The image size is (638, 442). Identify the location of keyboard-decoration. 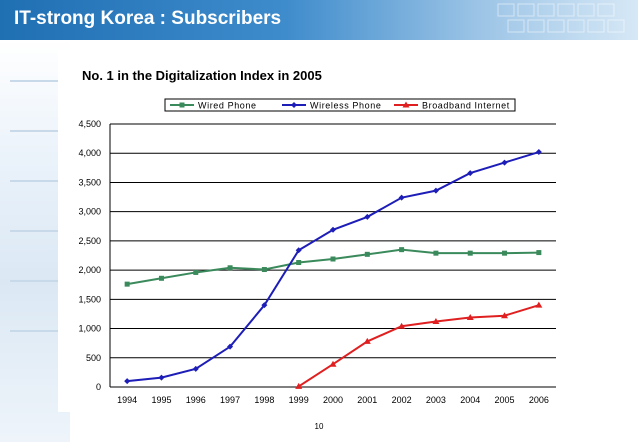
(563, 20).